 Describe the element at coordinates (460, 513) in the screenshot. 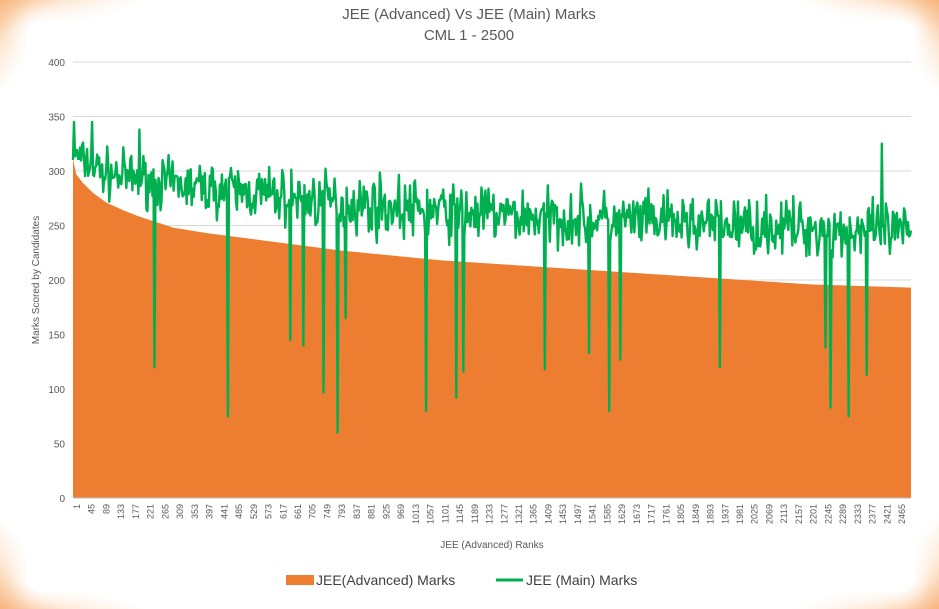

I see `x-tick-label: 1145` at that location.